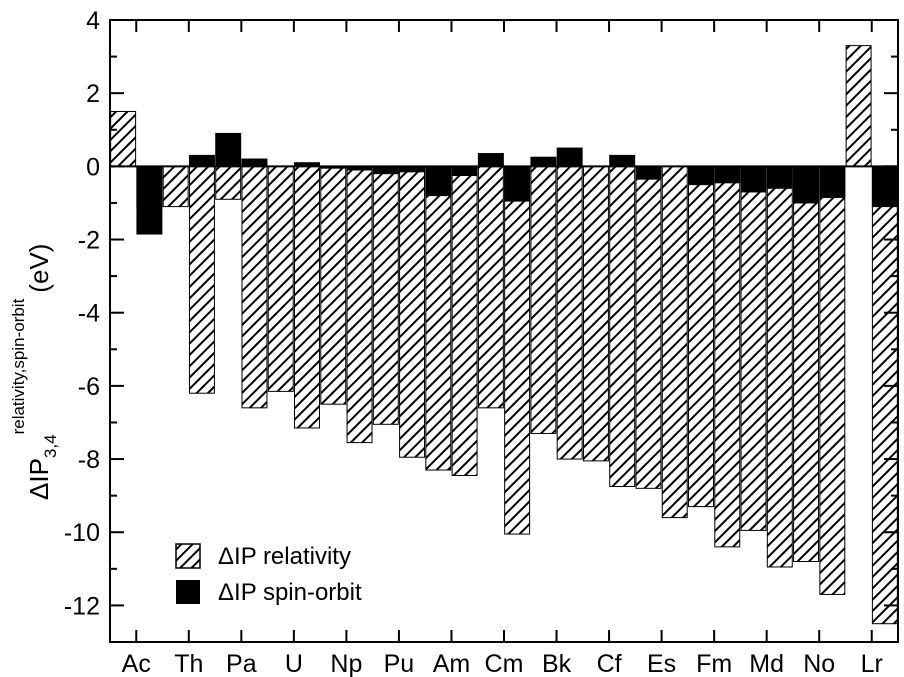 This screenshot has height=677, width=904. I want to click on x-category-label-cm: Cm, so click(504, 663).